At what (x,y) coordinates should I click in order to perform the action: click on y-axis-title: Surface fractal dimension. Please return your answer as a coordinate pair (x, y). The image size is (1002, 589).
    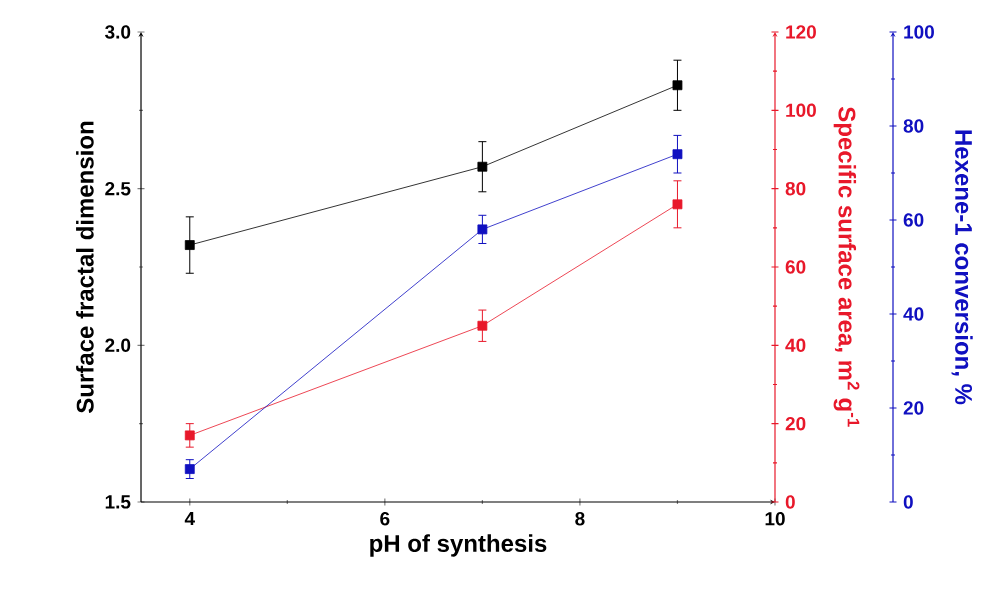
    Looking at the image, I should click on (85, 267).